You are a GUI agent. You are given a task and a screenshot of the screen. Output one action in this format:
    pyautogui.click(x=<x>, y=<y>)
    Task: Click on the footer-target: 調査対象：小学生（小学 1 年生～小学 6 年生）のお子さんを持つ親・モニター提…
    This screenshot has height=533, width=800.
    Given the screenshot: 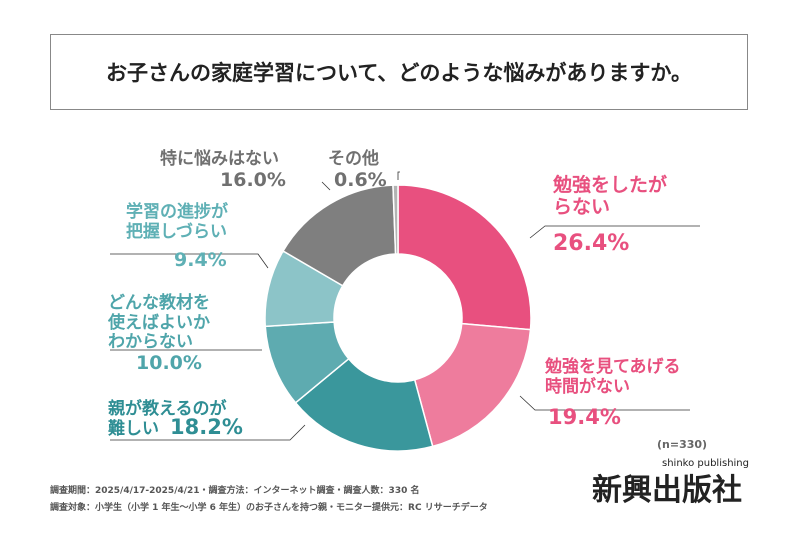 What is the action you would take?
    pyautogui.click(x=269, y=508)
    